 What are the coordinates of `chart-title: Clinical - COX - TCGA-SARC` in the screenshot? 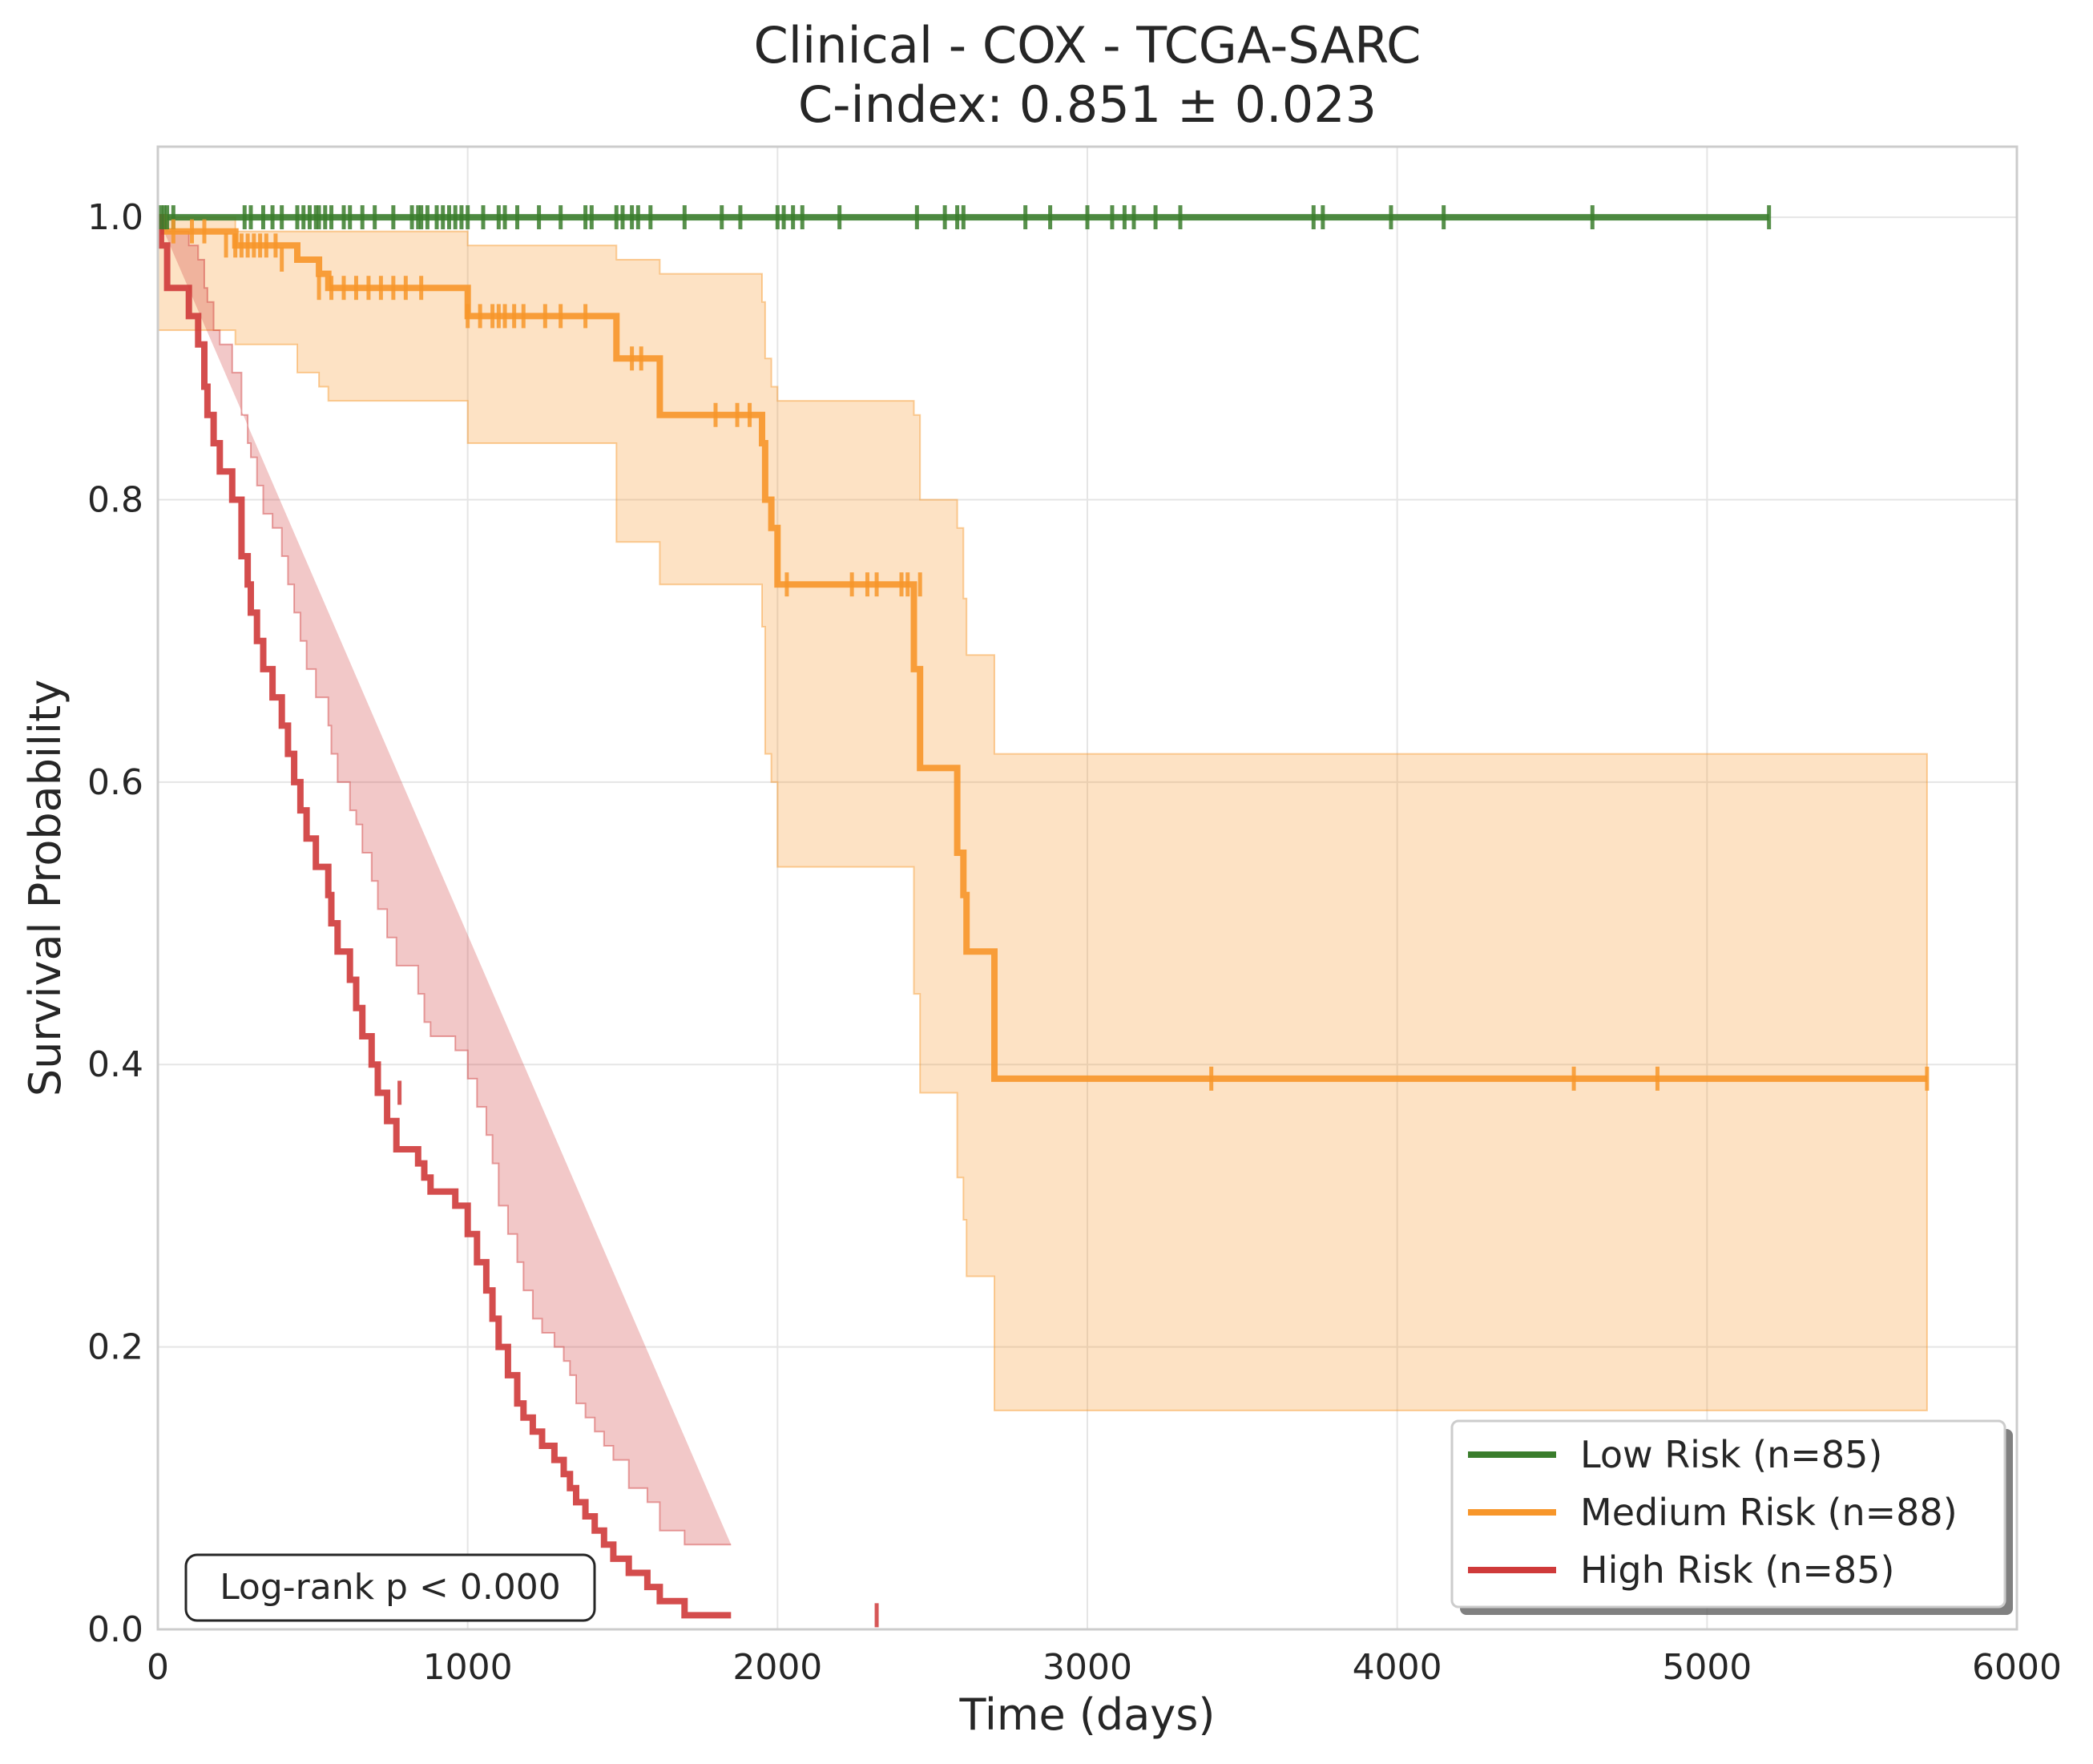 It's located at (1088, 45).